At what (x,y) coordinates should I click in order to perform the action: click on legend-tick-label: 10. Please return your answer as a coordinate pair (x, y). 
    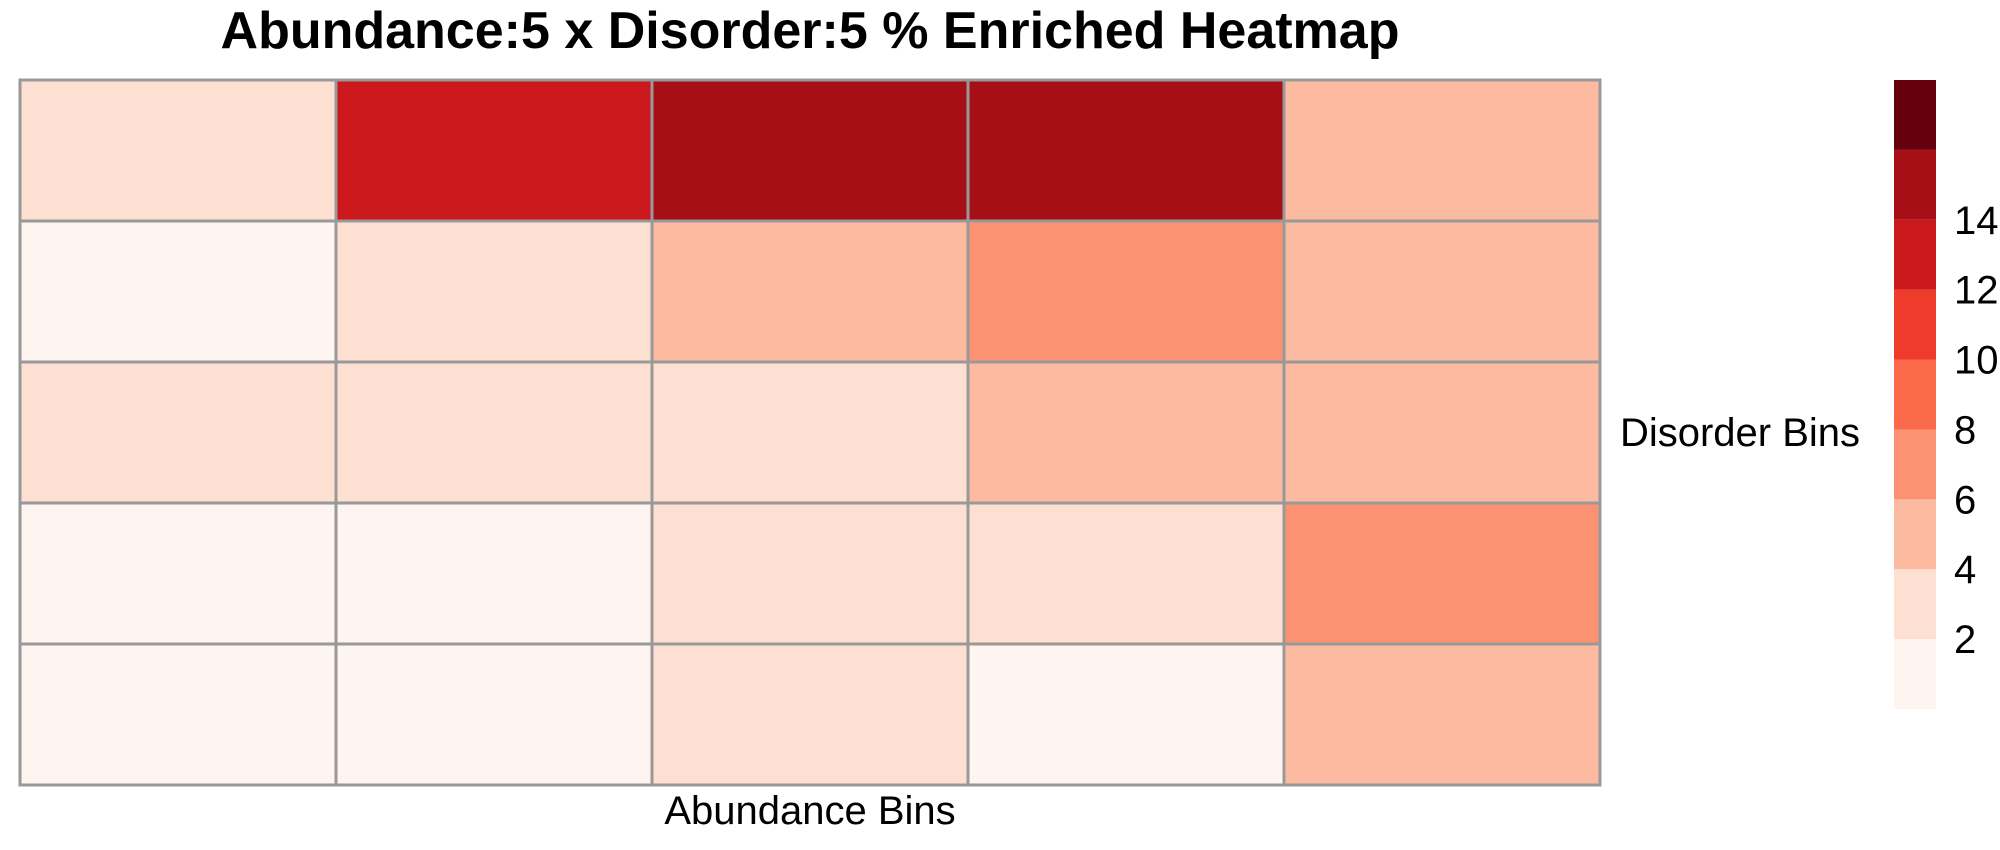
    Looking at the image, I should click on (1976, 361).